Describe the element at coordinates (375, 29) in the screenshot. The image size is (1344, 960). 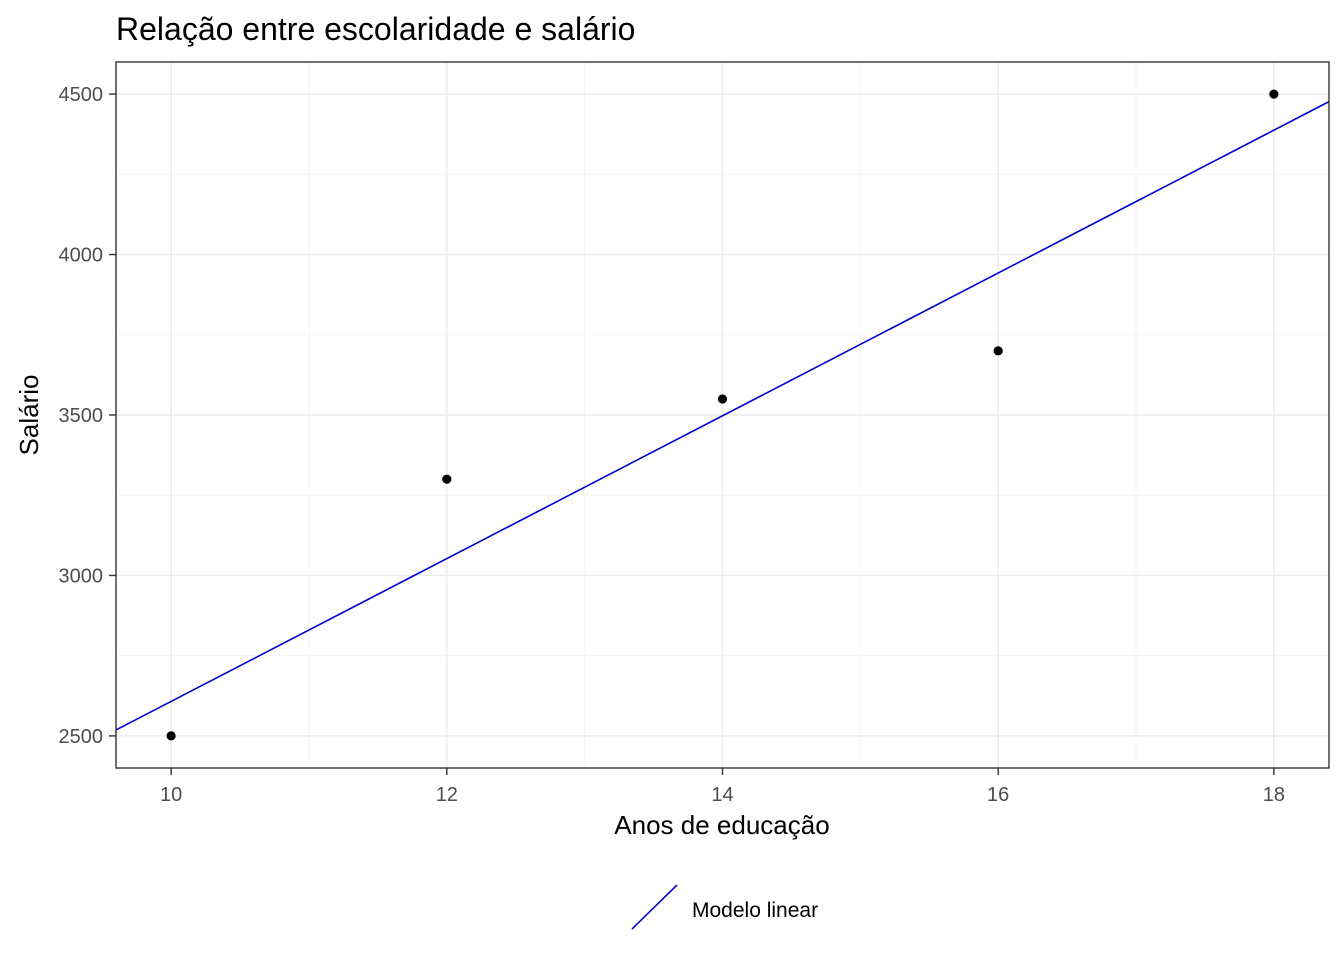
I see `chart-title: Relação entre escolaridade e salário` at that location.